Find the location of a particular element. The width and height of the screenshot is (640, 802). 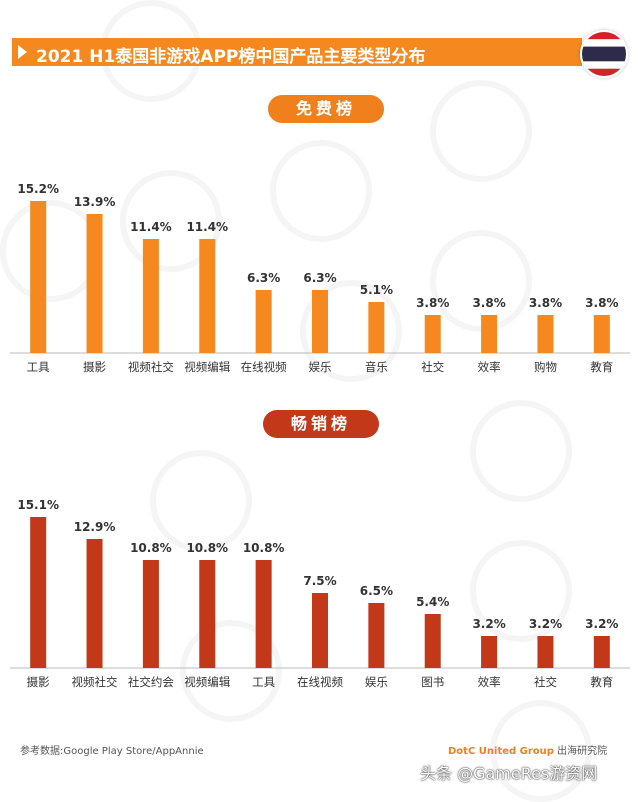

free-value-label: 13.9% is located at coordinates (95, 202).